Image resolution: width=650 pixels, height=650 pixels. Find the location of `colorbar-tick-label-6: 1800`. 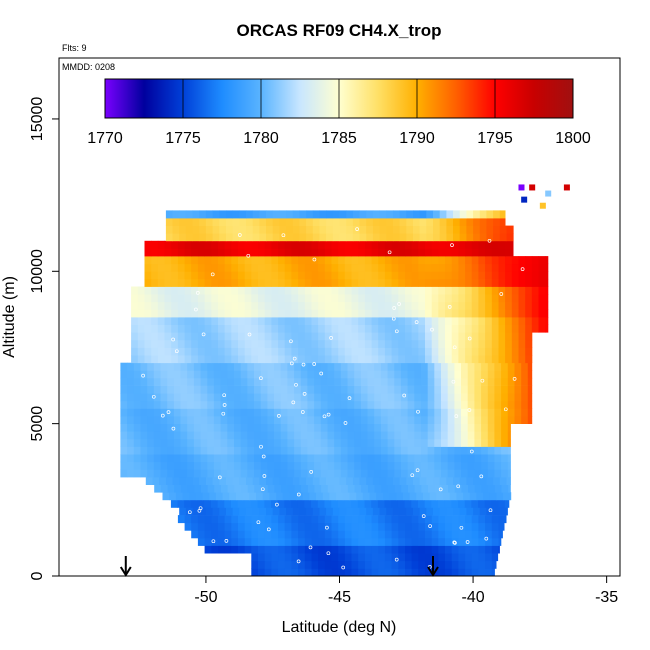

colorbar-tick-label-6: 1800 is located at coordinates (573, 138).